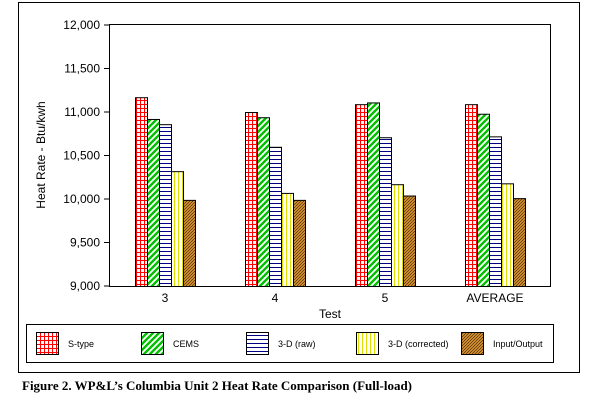 The image size is (590, 405). Describe the element at coordinates (418, 344) in the screenshot. I see `legend-label-3-d-corrected: 3-D (corrected)` at that location.